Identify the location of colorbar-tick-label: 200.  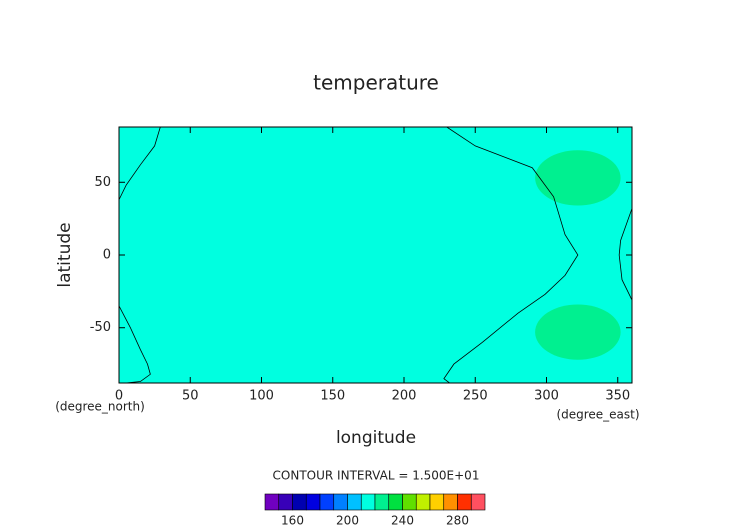
(347, 521).